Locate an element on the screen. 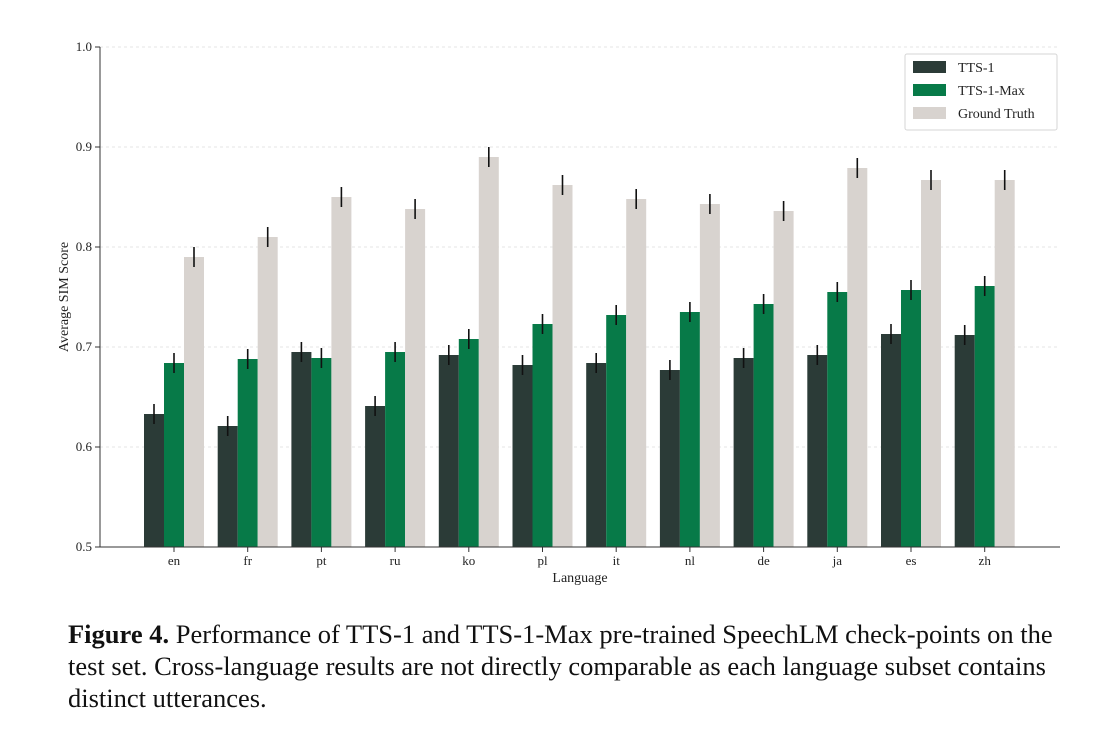  x-tick-label: it is located at coordinates (617, 560).